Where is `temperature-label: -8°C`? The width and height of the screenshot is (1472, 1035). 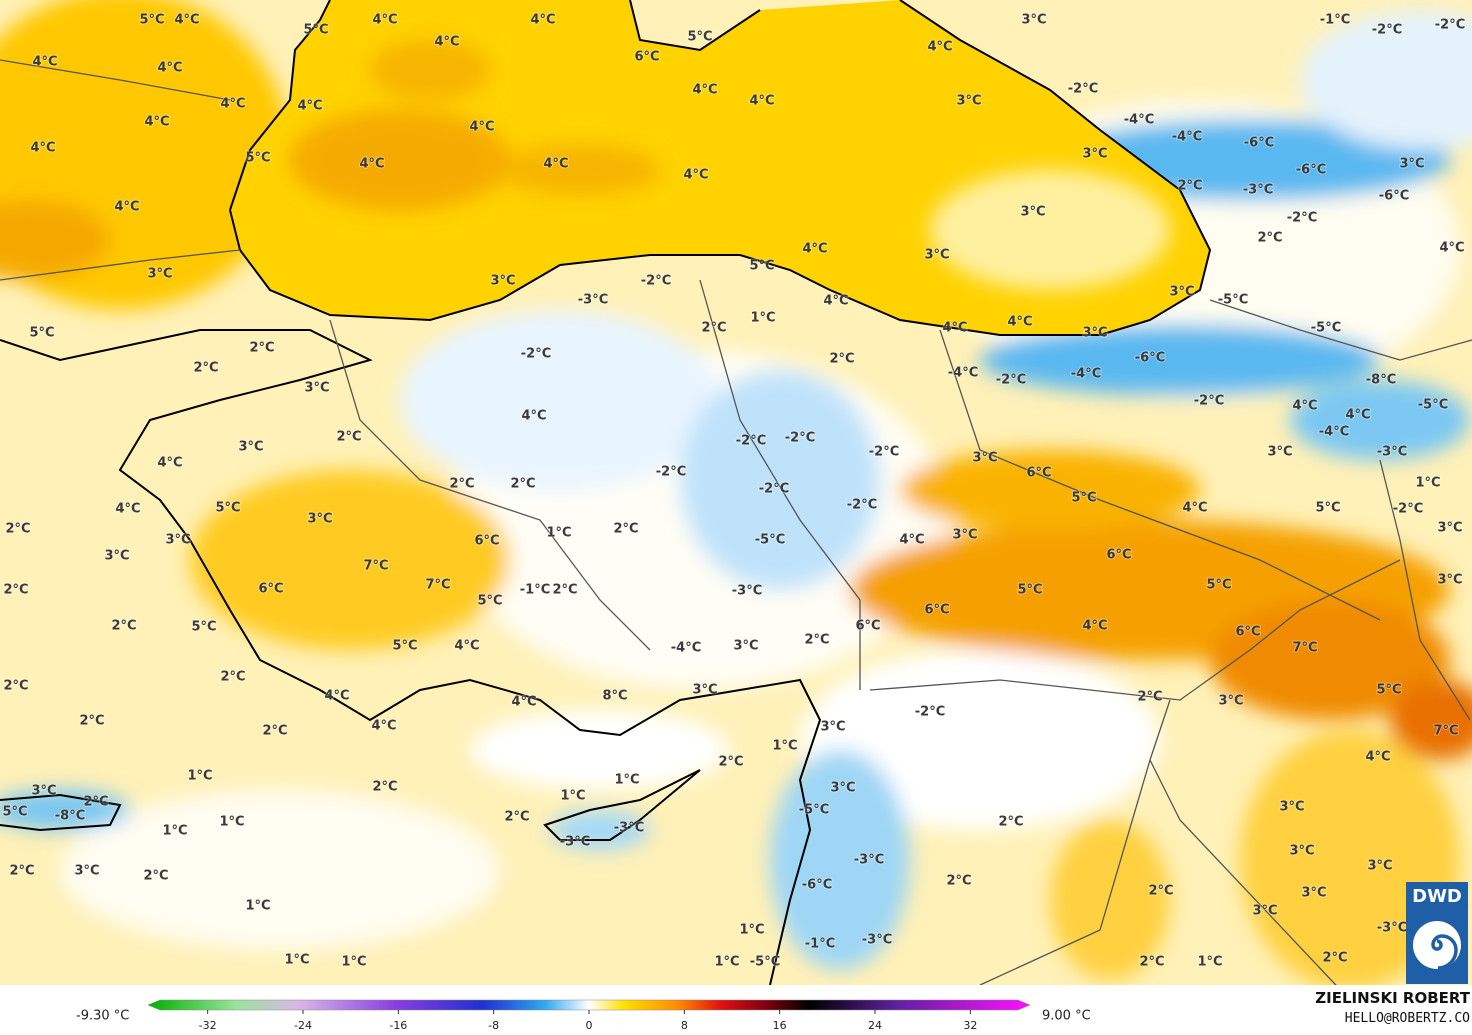 temperature-label: -8°C is located at coordinates (70, 816).